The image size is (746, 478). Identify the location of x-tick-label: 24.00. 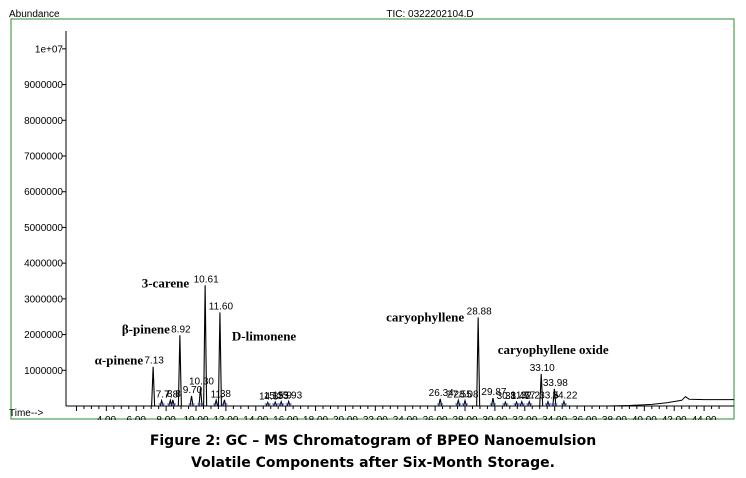
(405, 417).